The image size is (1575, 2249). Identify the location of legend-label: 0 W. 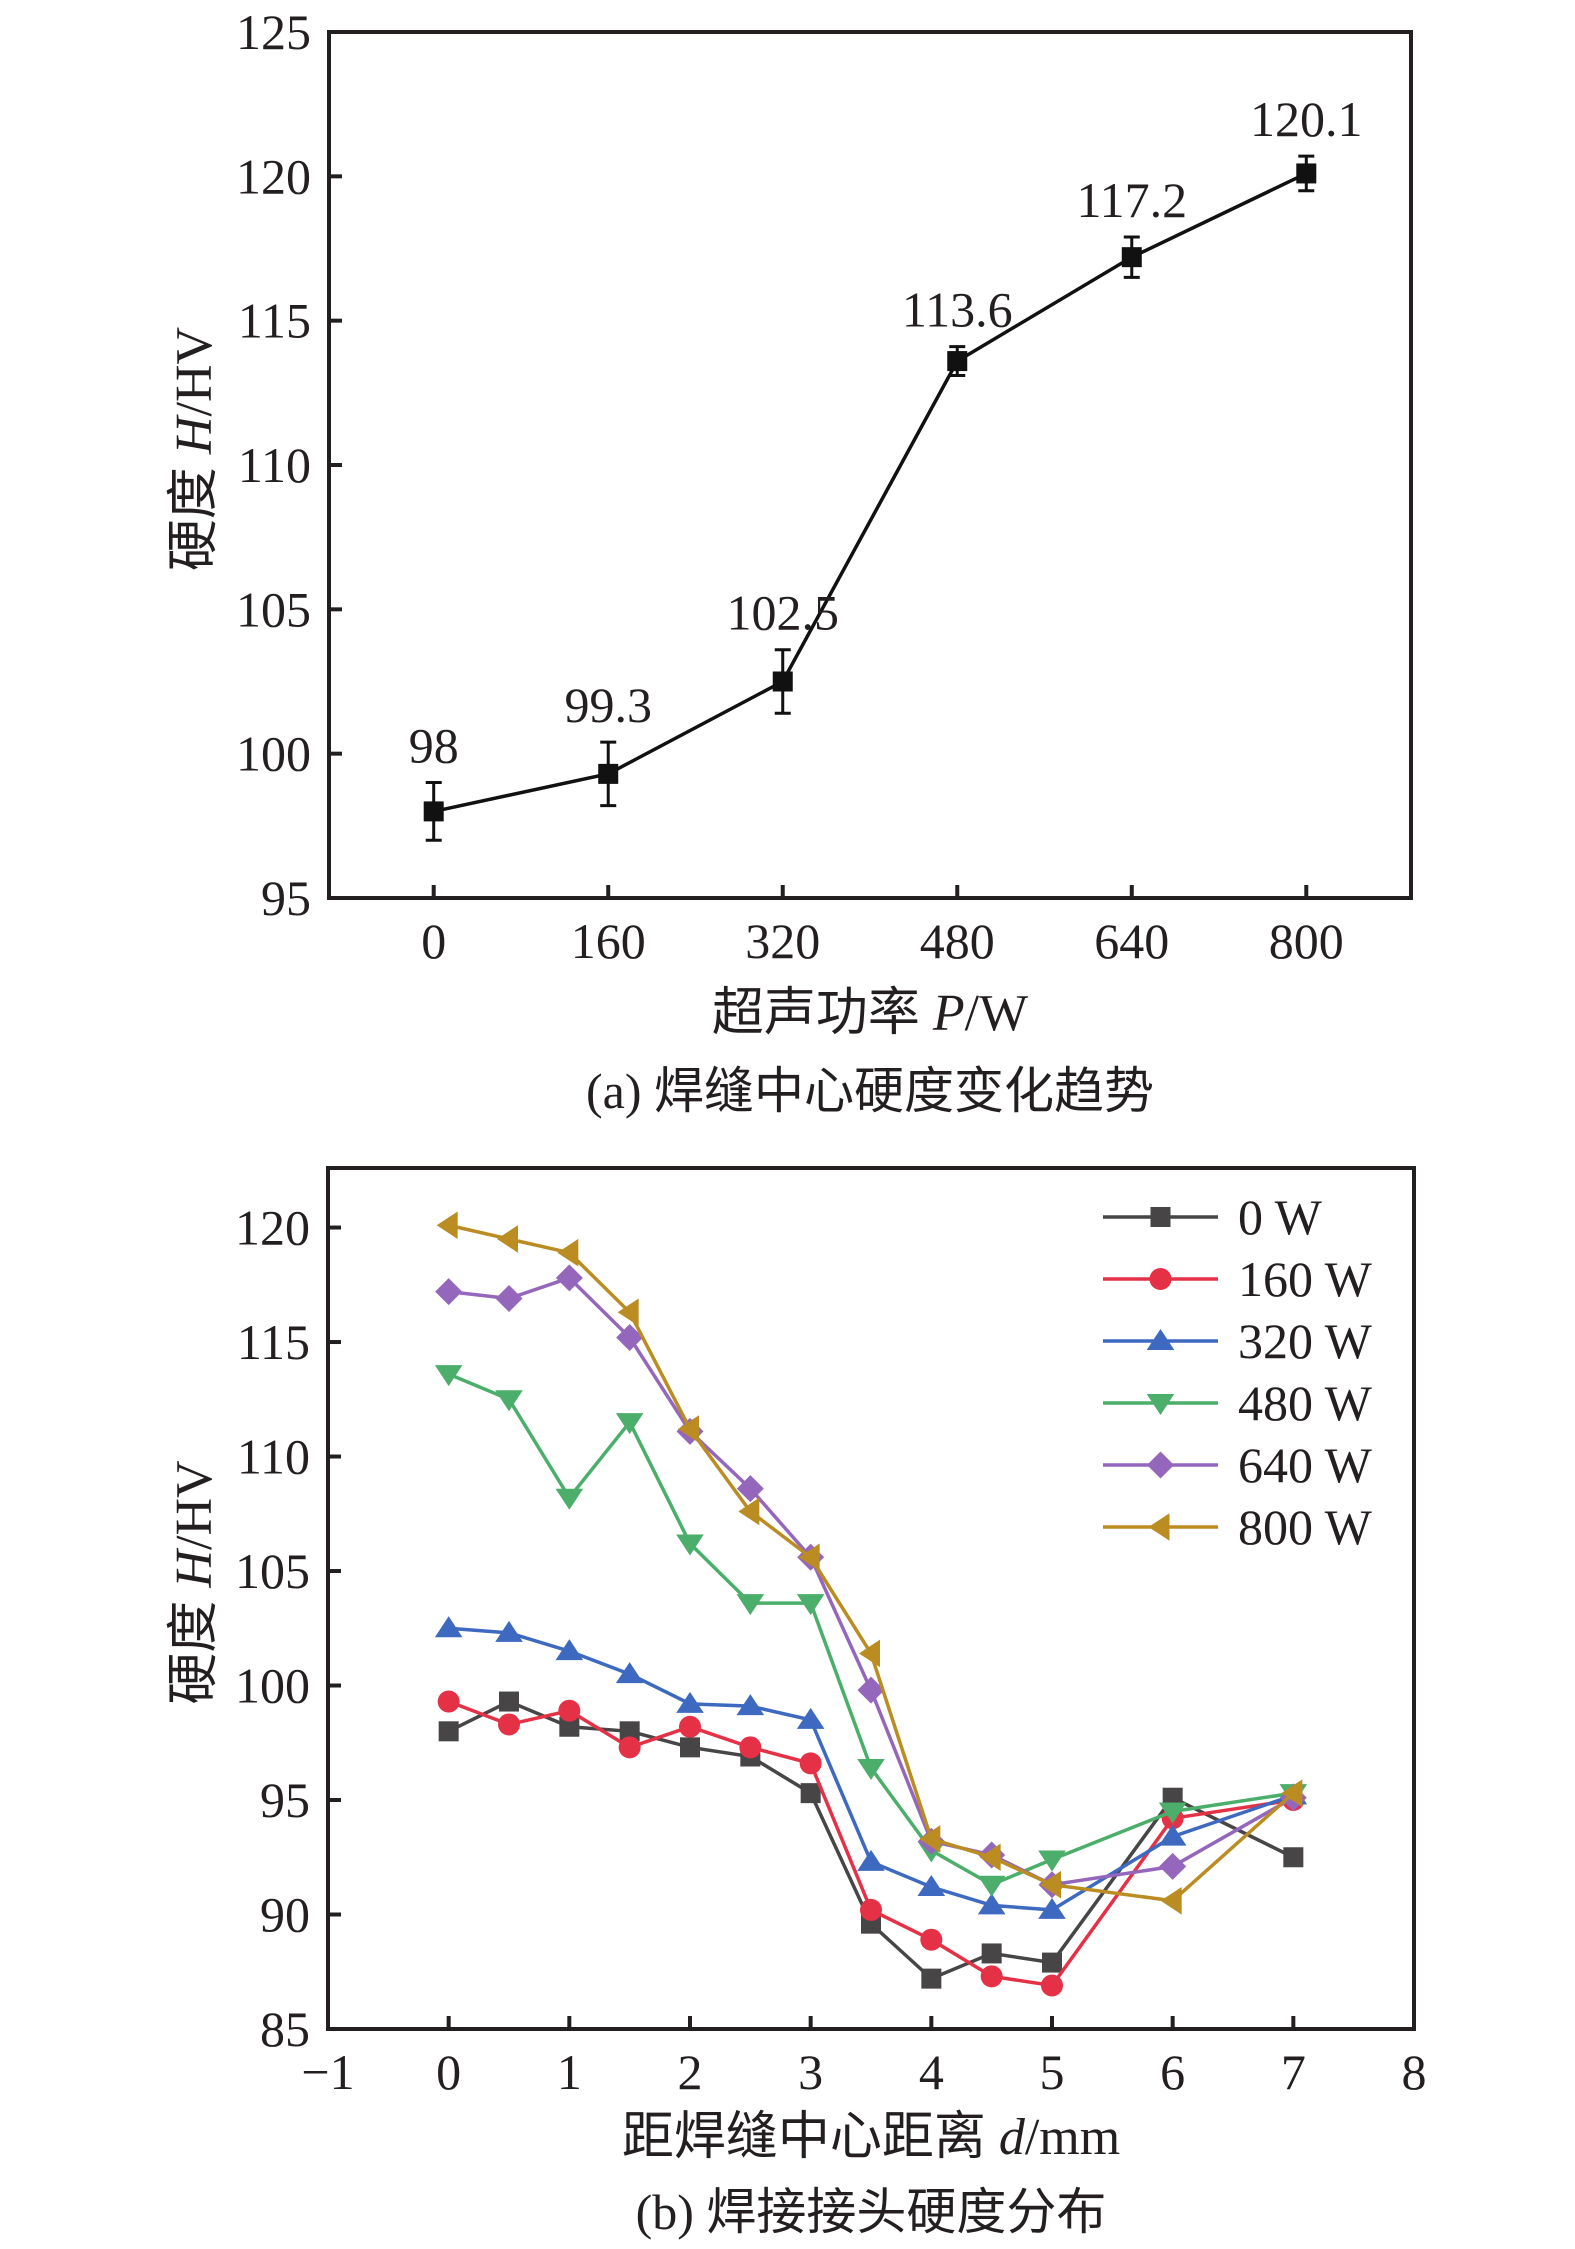
(1280, 1217).